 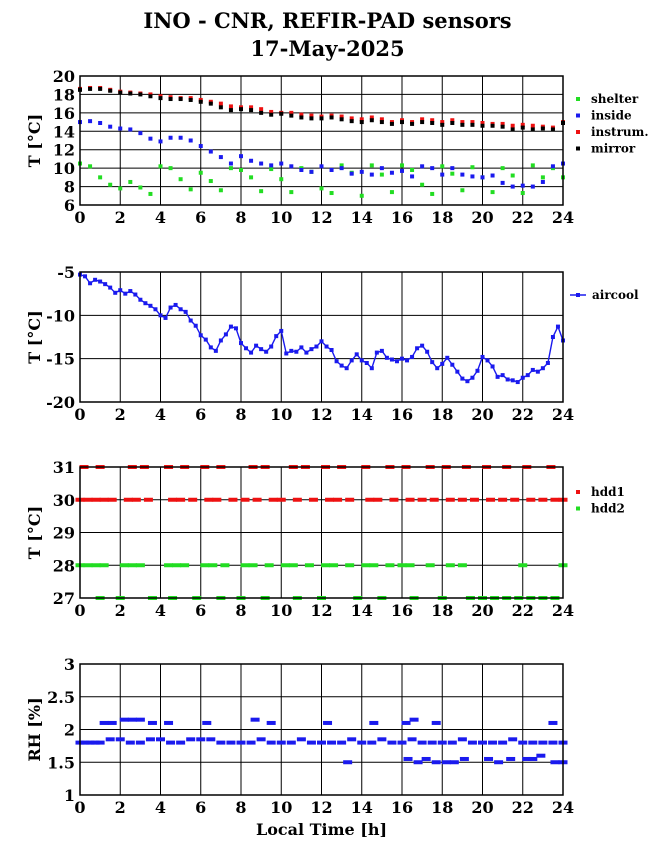 I want to click on y-tick-label: 8, so click(x=69, y=187).